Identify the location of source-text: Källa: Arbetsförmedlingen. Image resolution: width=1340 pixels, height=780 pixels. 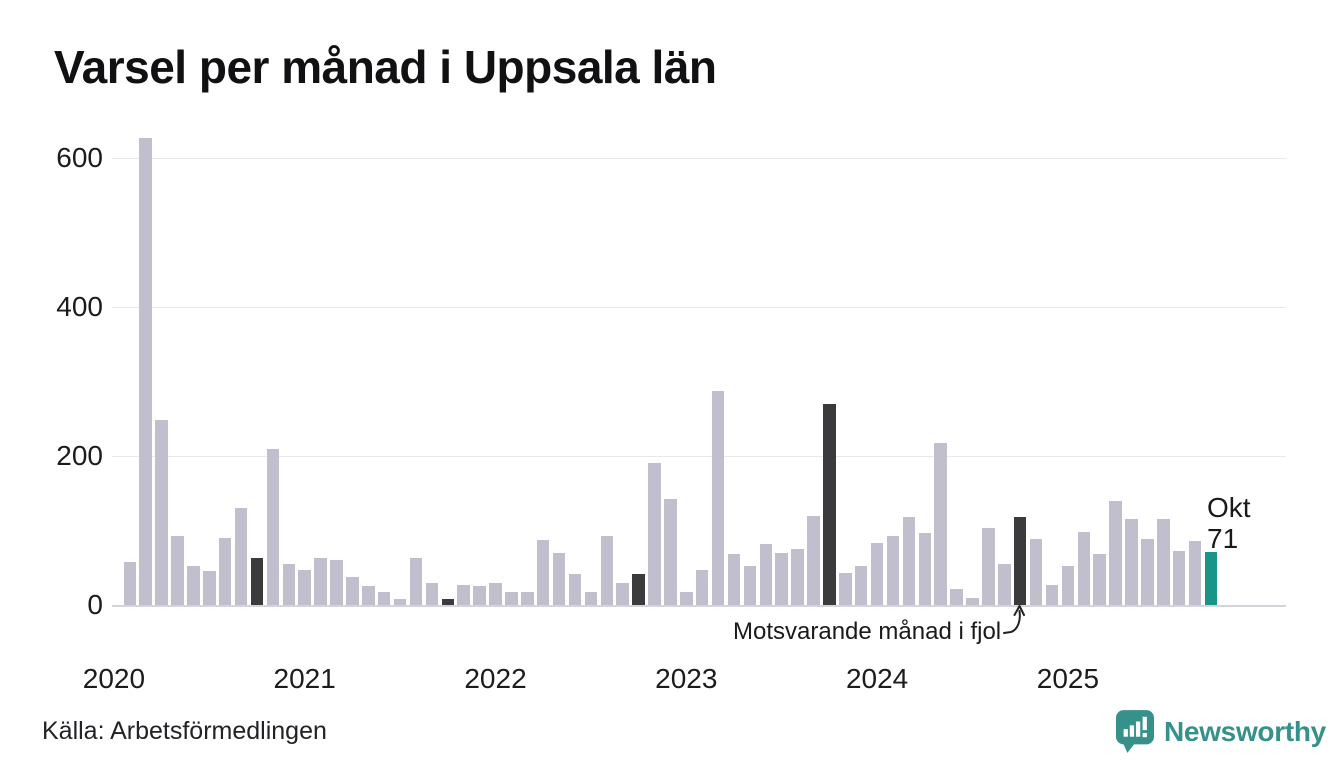
(184, 731).